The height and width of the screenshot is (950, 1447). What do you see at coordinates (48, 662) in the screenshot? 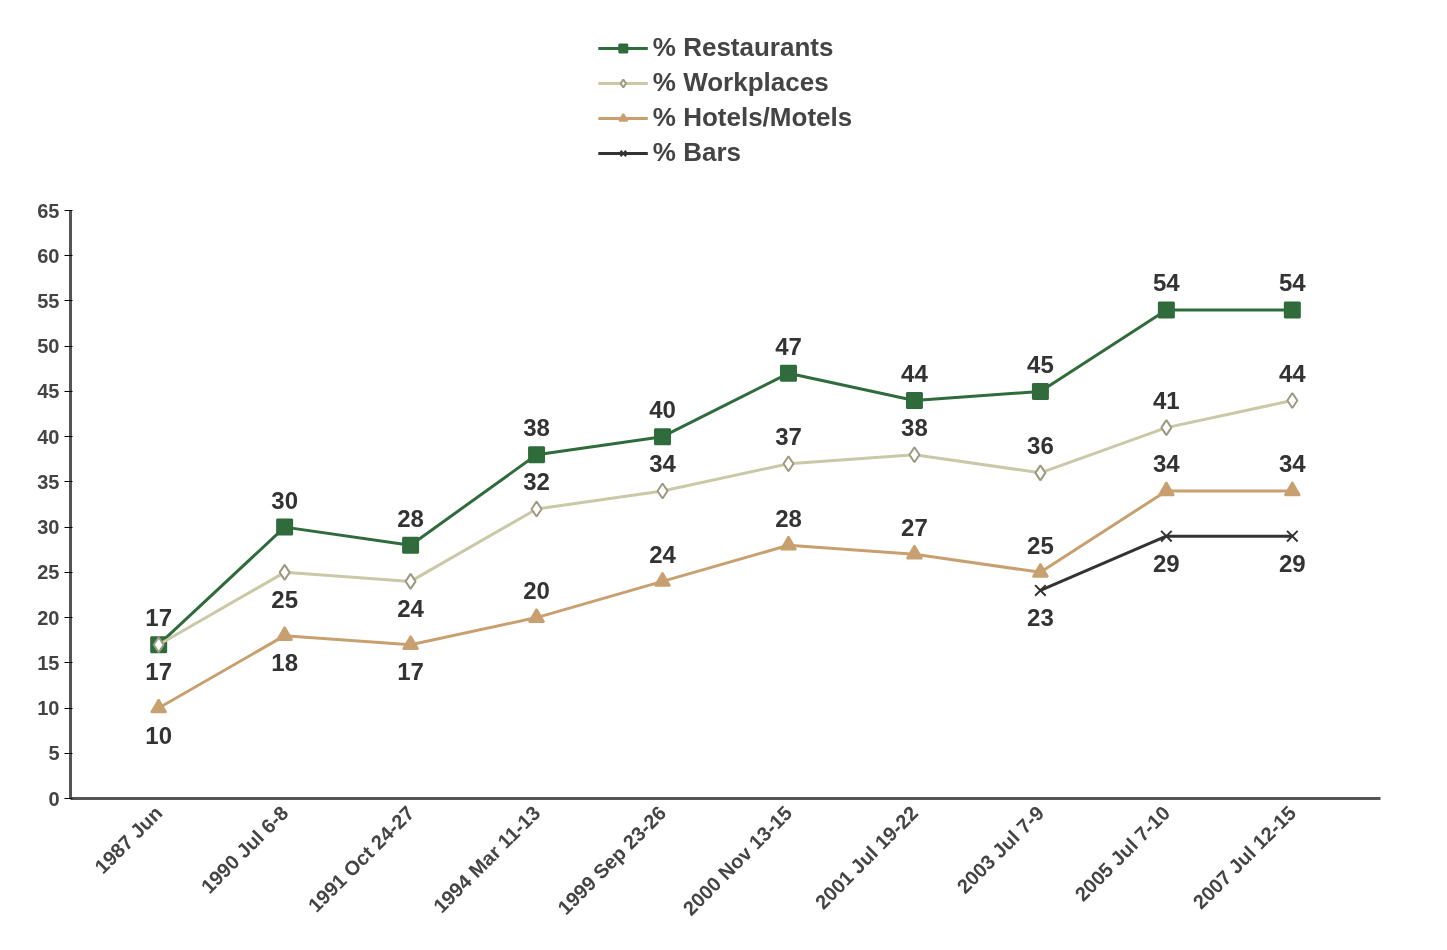
I see `y-tick-label: 15` at bounding box center [48, 662].